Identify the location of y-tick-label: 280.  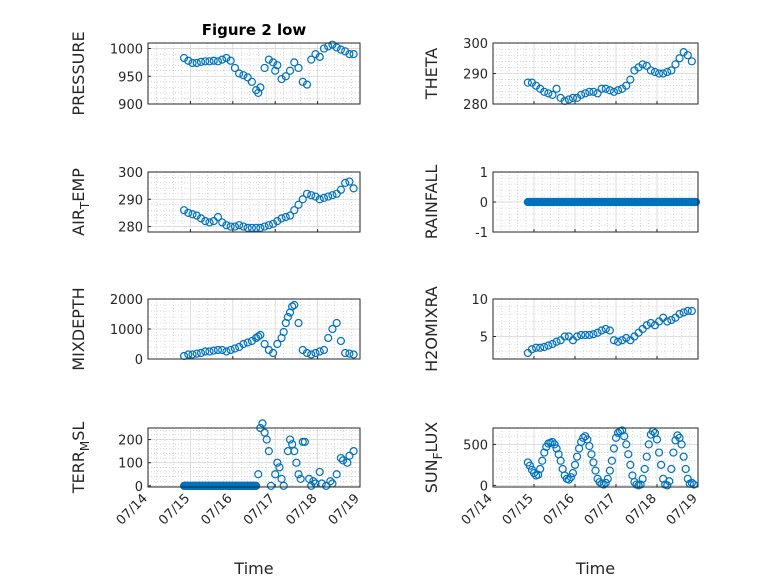
(130, 228).